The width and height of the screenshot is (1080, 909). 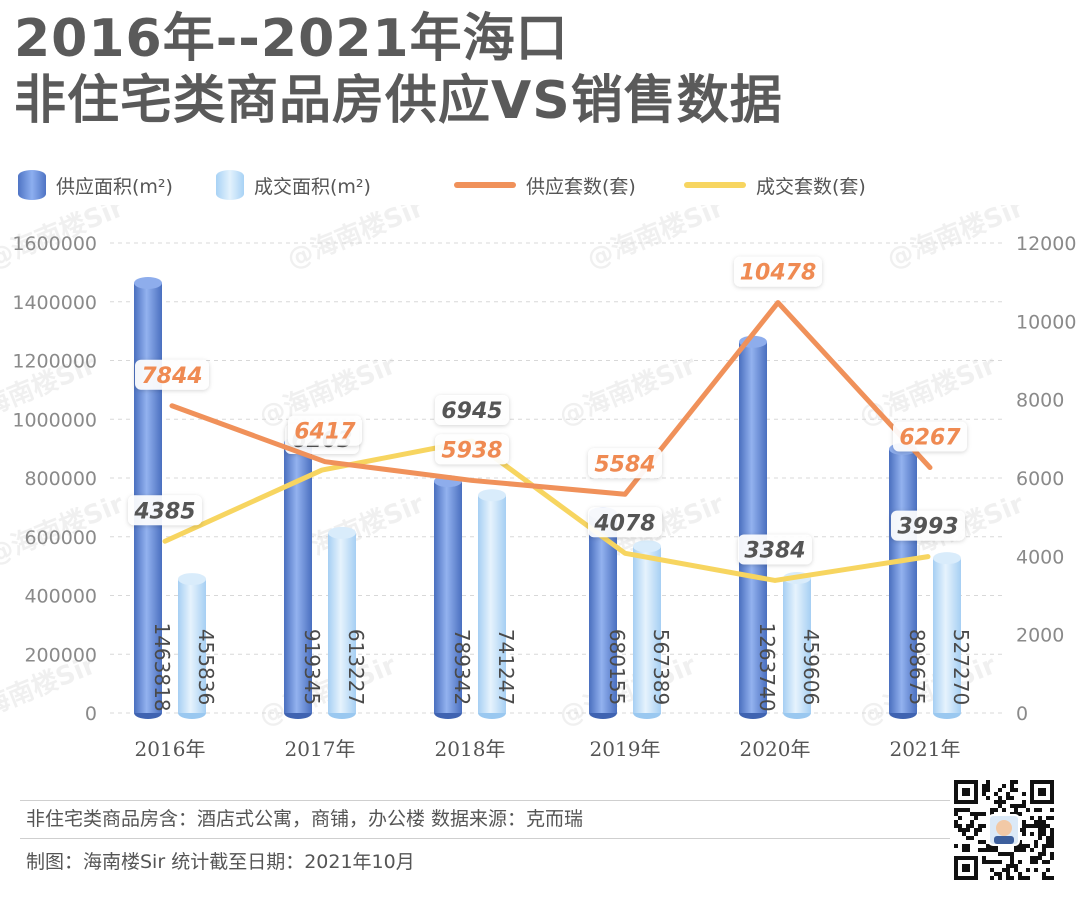 What do you see at coordinates (230, 185) in the screenshot?
I see `legend-swatch-sold-area` at bounding box center [230, 185].